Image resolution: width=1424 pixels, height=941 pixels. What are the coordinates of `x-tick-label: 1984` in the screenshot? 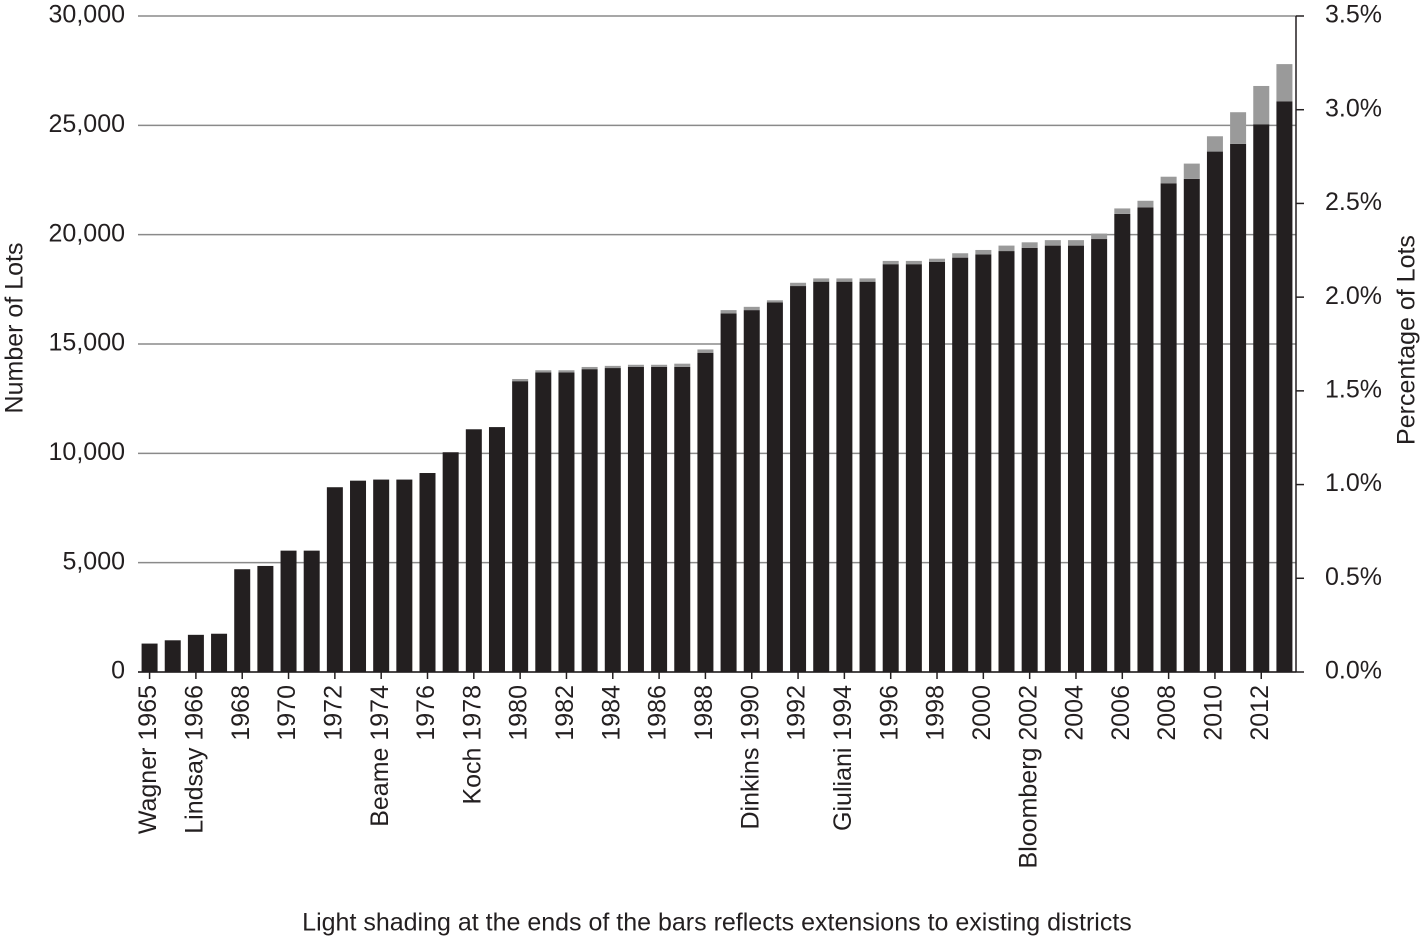 It's located at (611, 713).